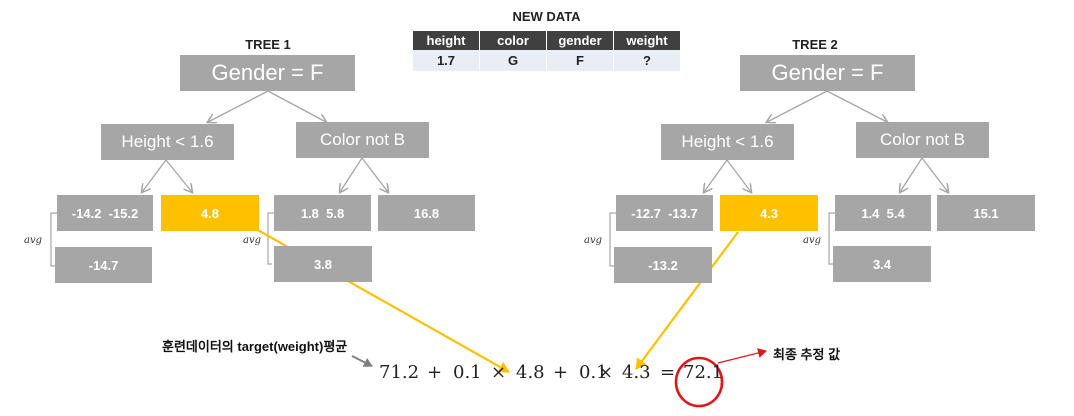 The width and height of the screenshot is (1074, 416). I want to click on tree2-color-node: Color not B, so click(922, 140).